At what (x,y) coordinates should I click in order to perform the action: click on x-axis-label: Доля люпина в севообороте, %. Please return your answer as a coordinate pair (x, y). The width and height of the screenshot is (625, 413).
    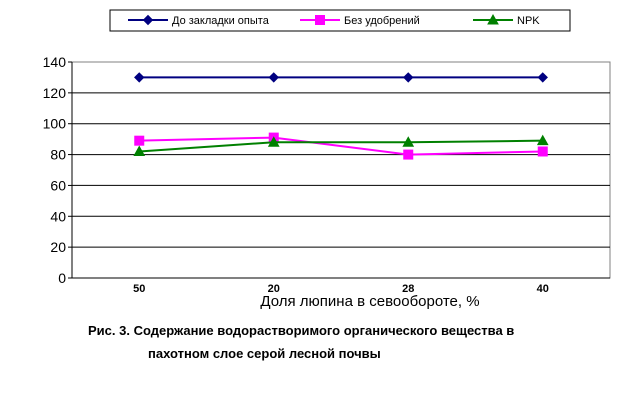
    Looking at the image, I should click on (369, 301).